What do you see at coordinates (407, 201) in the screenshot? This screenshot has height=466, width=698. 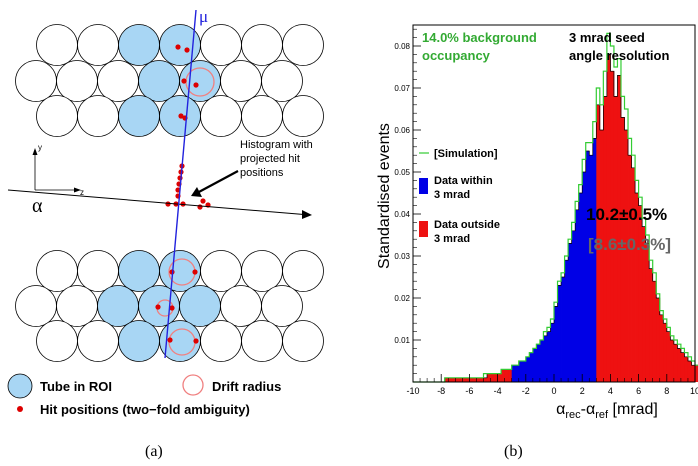 I see `y-axis-ticks: 0.01 0.02 0.03 0.04 0.05 0.06 0.07 0.08` at bounding box center [407, 201].